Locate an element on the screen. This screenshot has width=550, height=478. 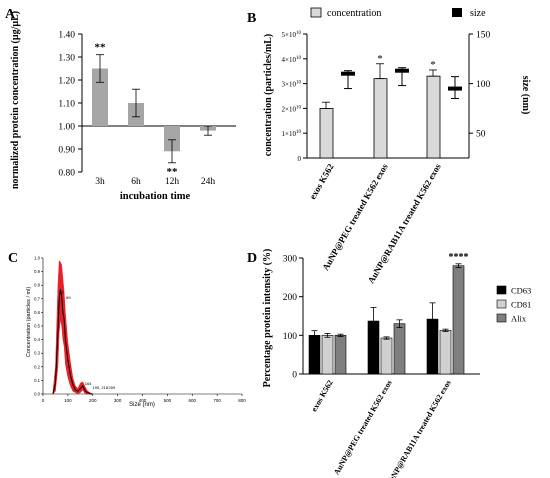
panel-d-ytick-label: 0 is located at coordinates (294, 376).